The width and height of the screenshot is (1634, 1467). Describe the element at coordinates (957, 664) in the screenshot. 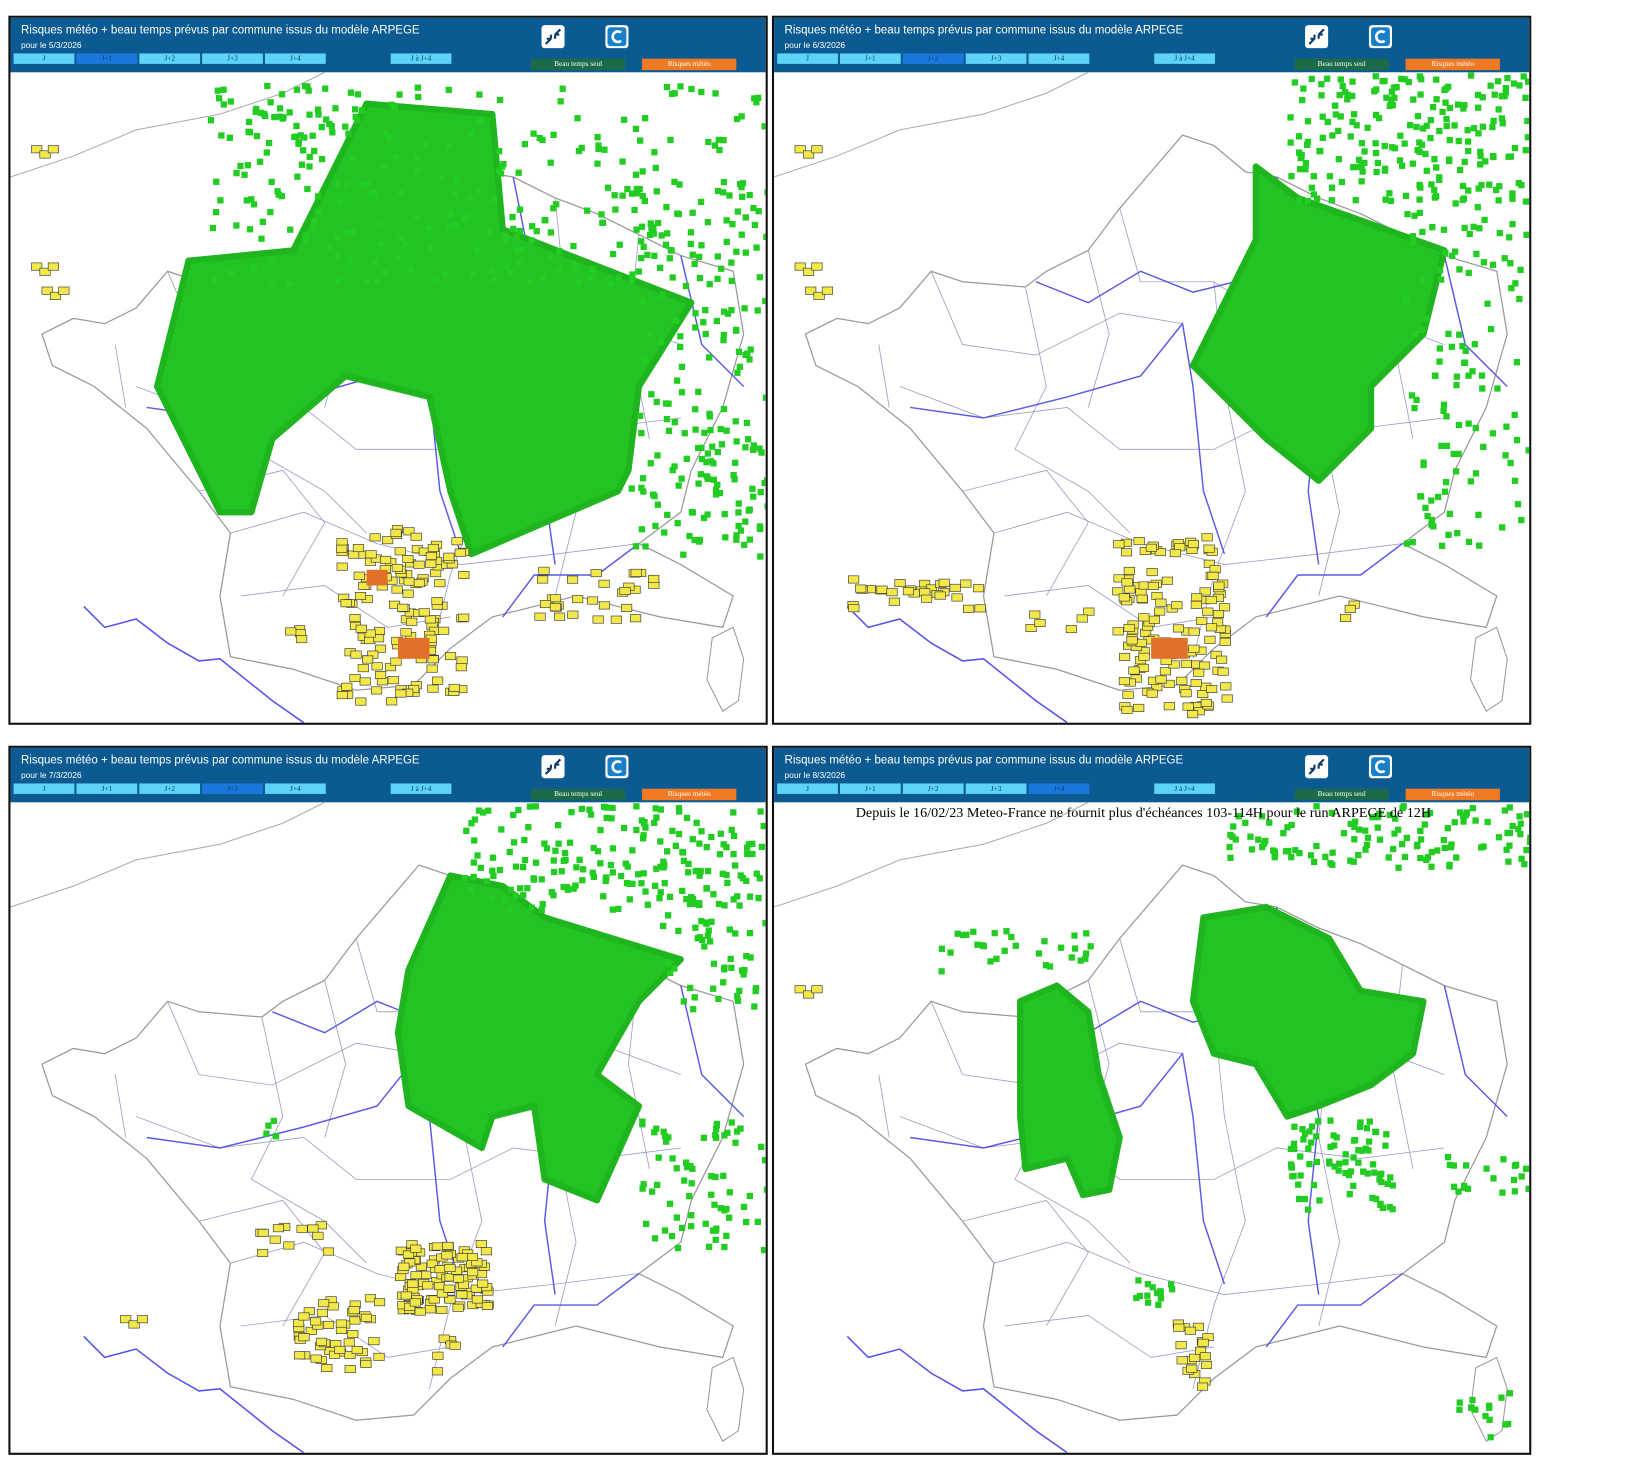

I see `spain-coast` at that location.